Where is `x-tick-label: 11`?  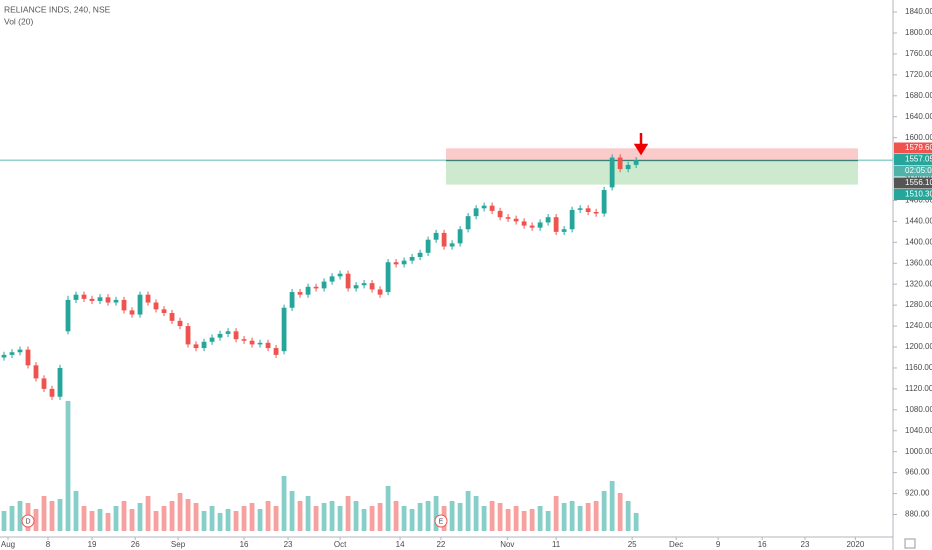
x-tick-label: 11 is located at coordinates (556, 544).